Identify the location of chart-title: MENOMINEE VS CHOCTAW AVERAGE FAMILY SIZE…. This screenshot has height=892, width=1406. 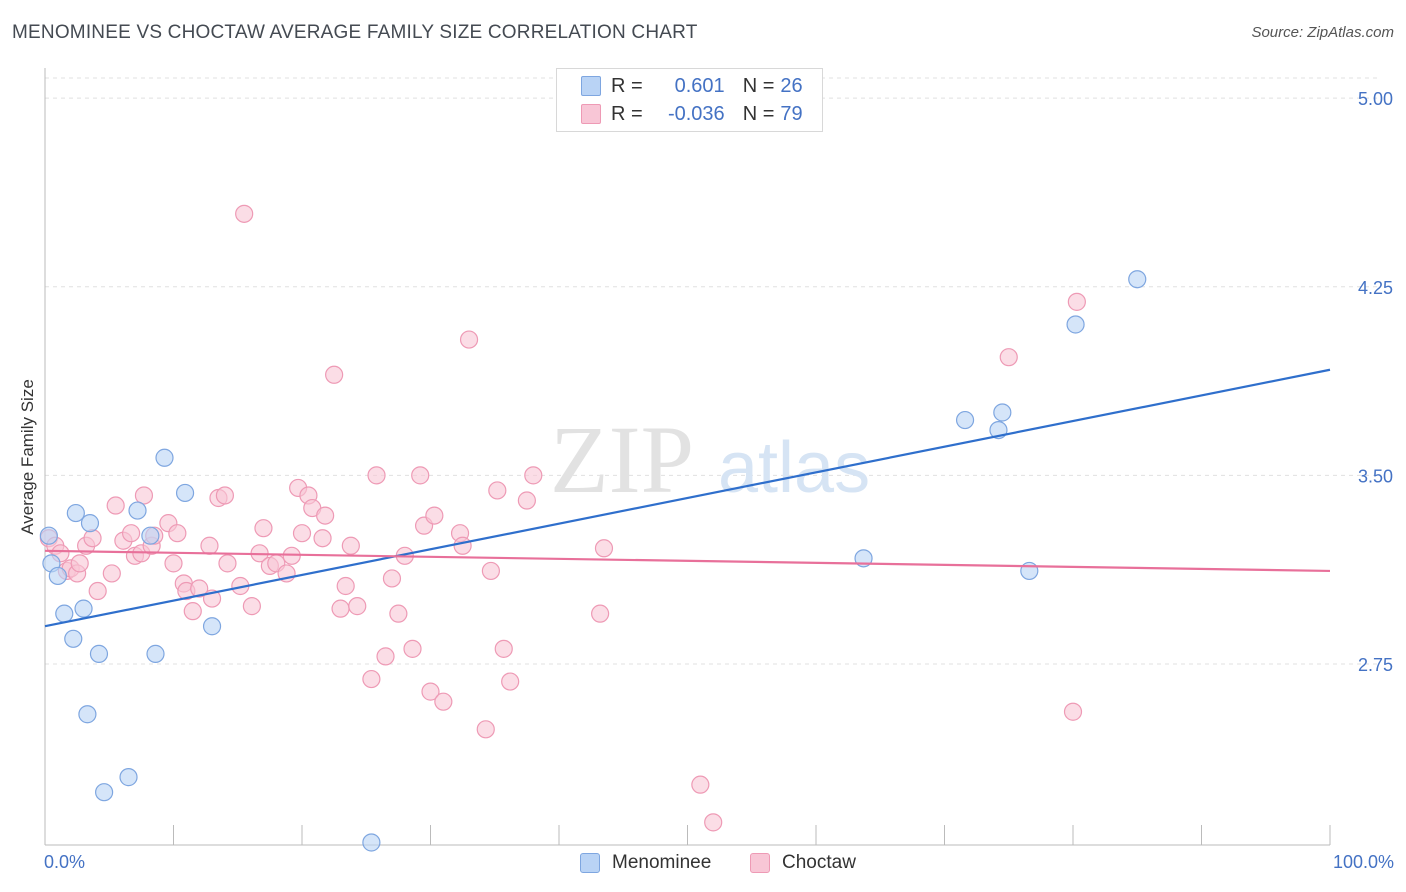
(355, 32).